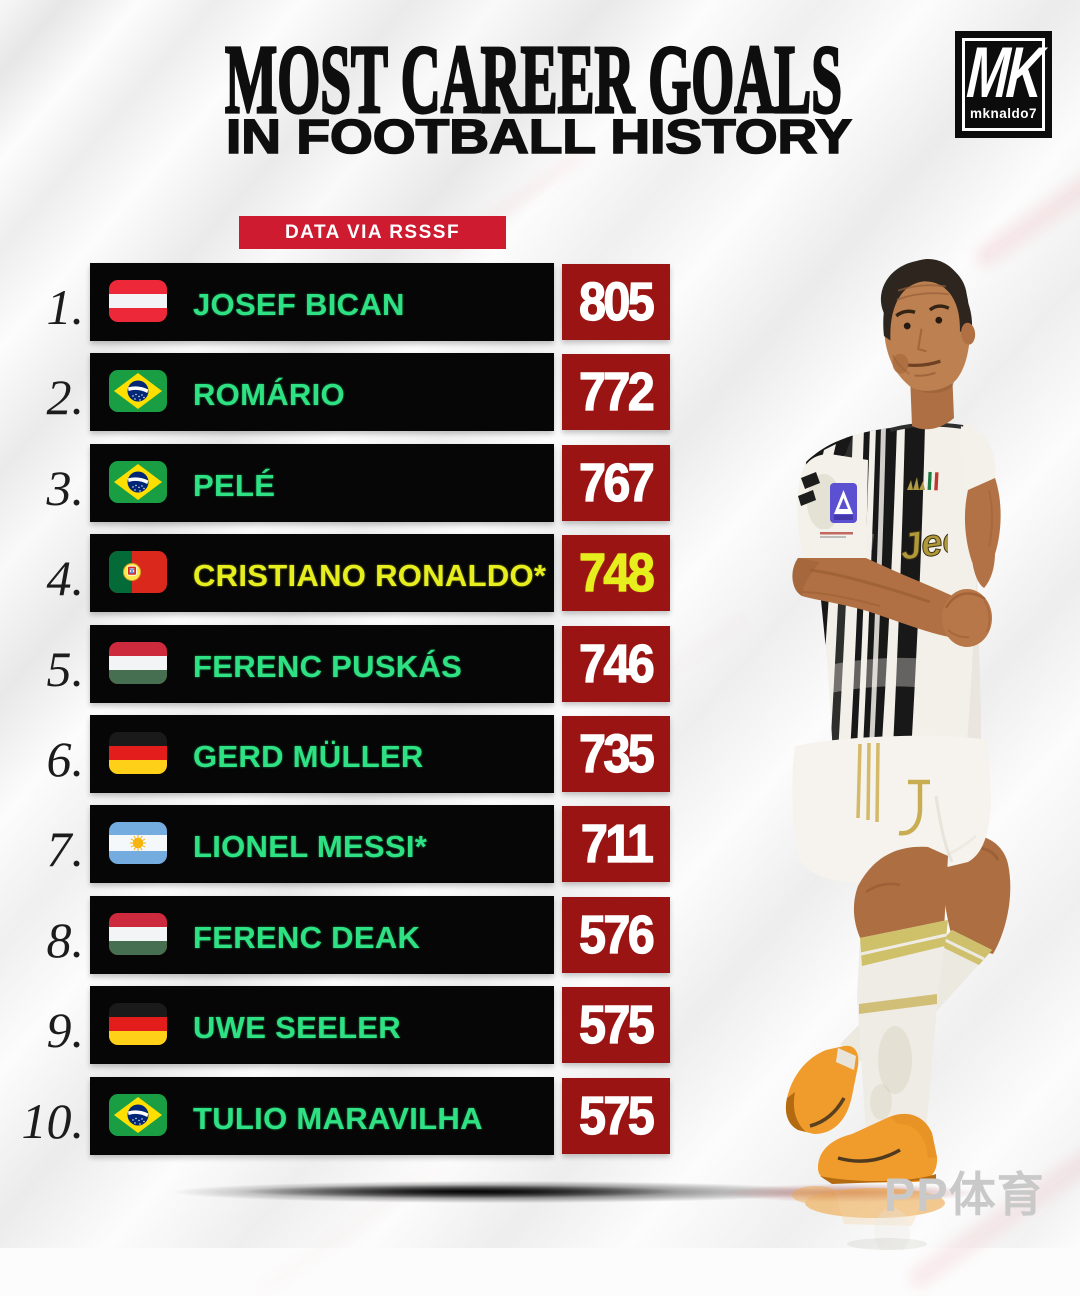  I want to click on svg-text: MOST CAREER GOALS, so click(533, 80).